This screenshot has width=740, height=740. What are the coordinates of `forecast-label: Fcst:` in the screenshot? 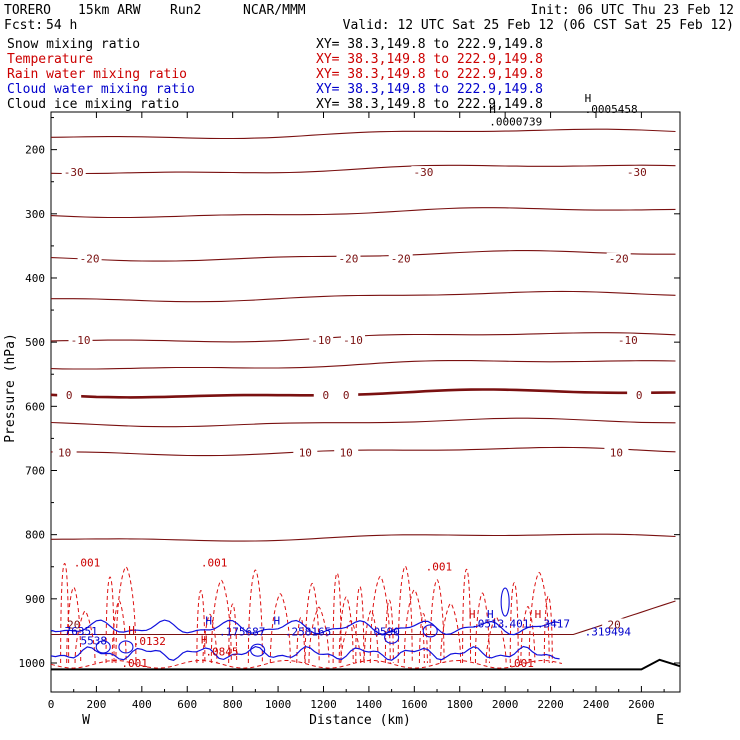 It's located at (23, 25).